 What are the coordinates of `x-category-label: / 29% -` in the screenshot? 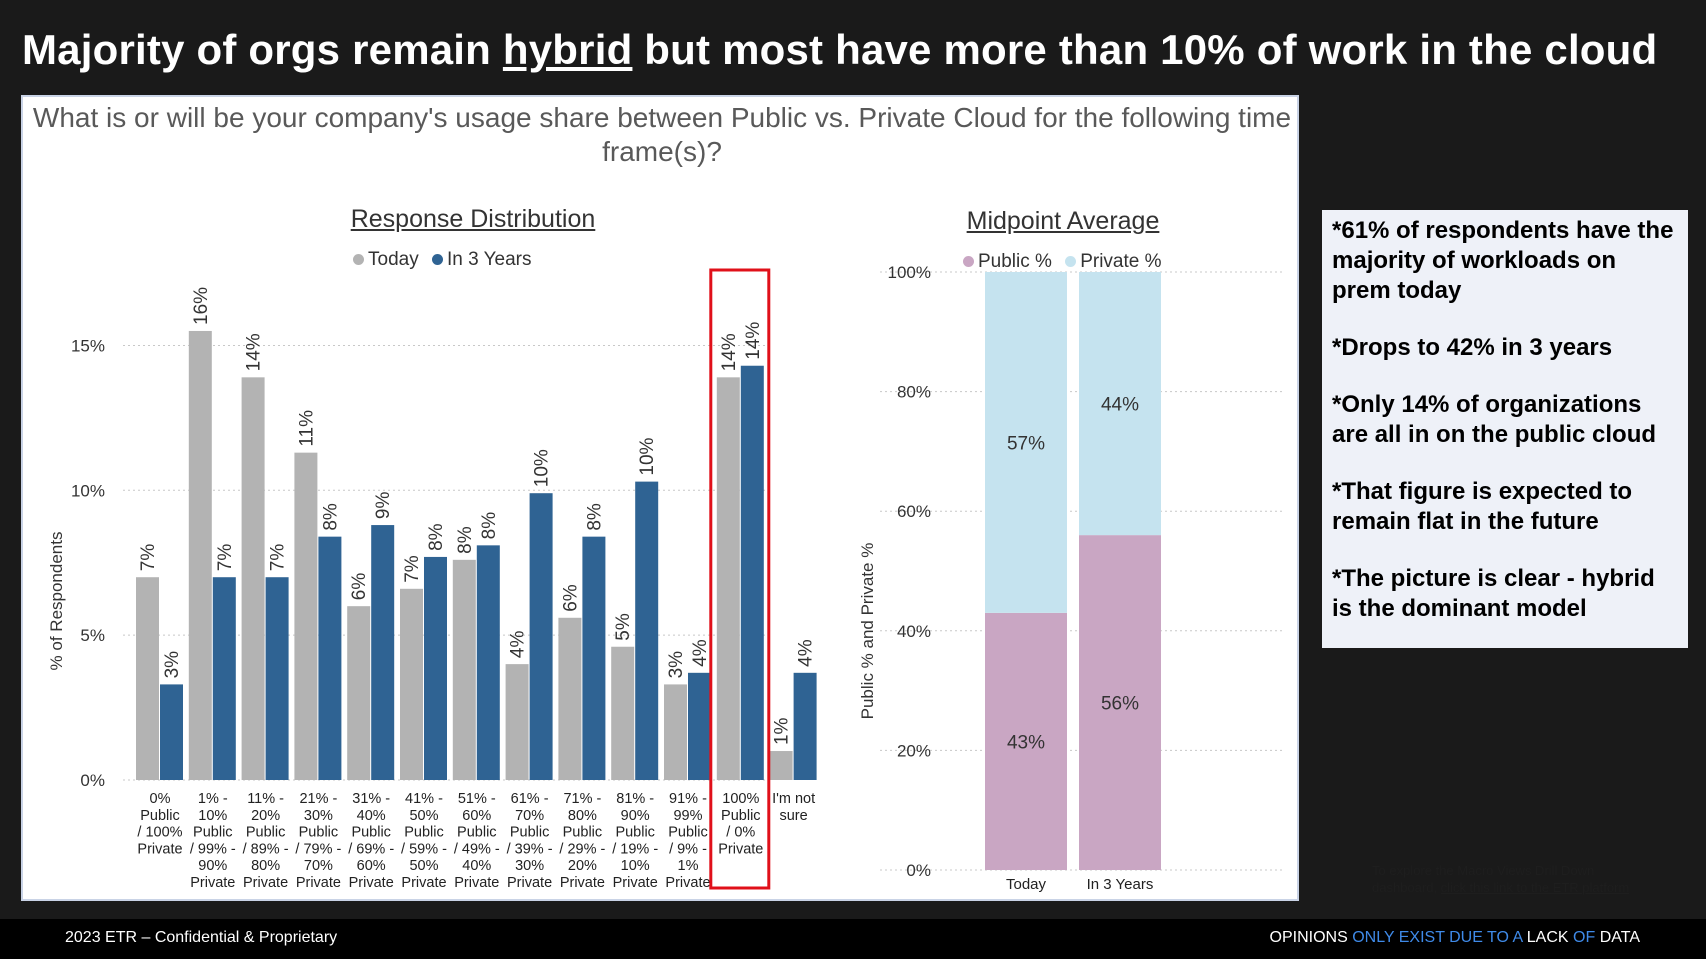 It's located at (582, 849).